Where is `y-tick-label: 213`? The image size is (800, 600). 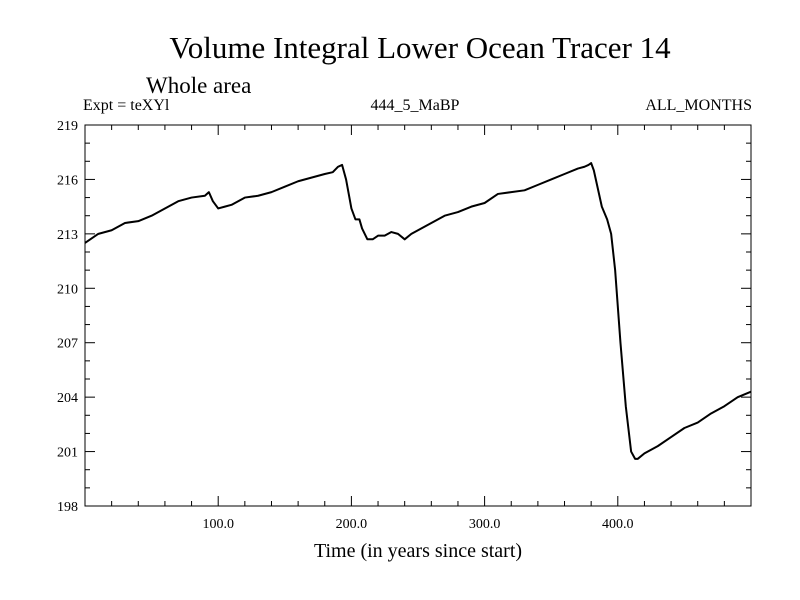
y-tick-label: 213 is located at coordinates (67, 235).